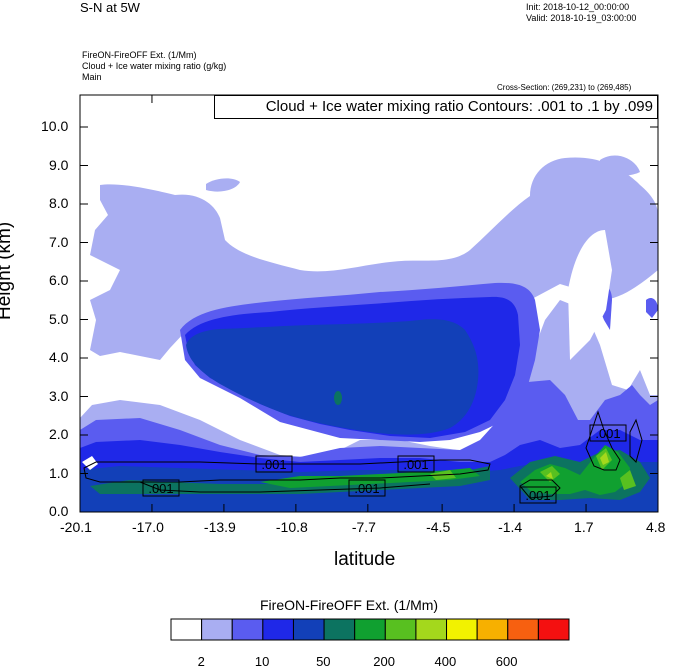 This screenshot has height=669, width=674. What do you see at coordinates (59, 472) in the screenshot?
I see `y-tick-label: 1.0` at bounding box center [59, 472].